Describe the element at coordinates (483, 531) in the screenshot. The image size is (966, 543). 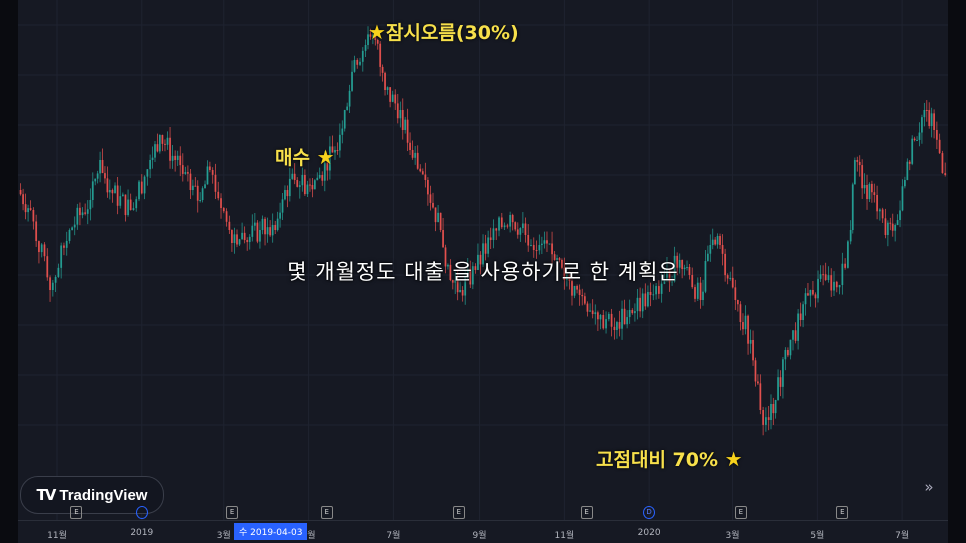
I see `time-axis: 11월 2019 3월 5월 7월 9월 11월 2020 3월 5월 7월` at that location.